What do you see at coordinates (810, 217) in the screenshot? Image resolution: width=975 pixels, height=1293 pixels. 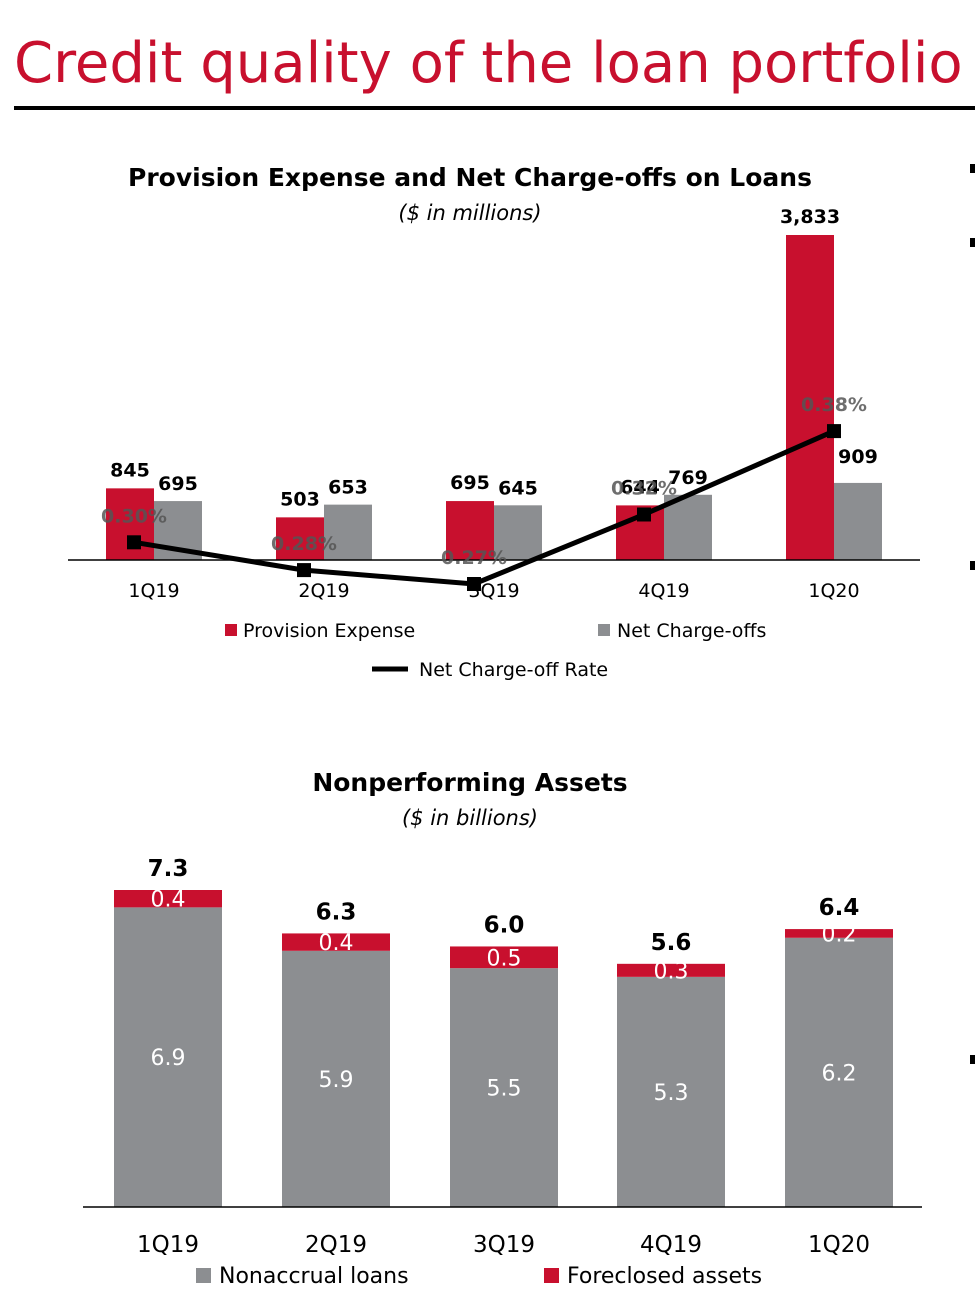 I see `provision-value-label: 3,833` at bounding box center [810, 217].